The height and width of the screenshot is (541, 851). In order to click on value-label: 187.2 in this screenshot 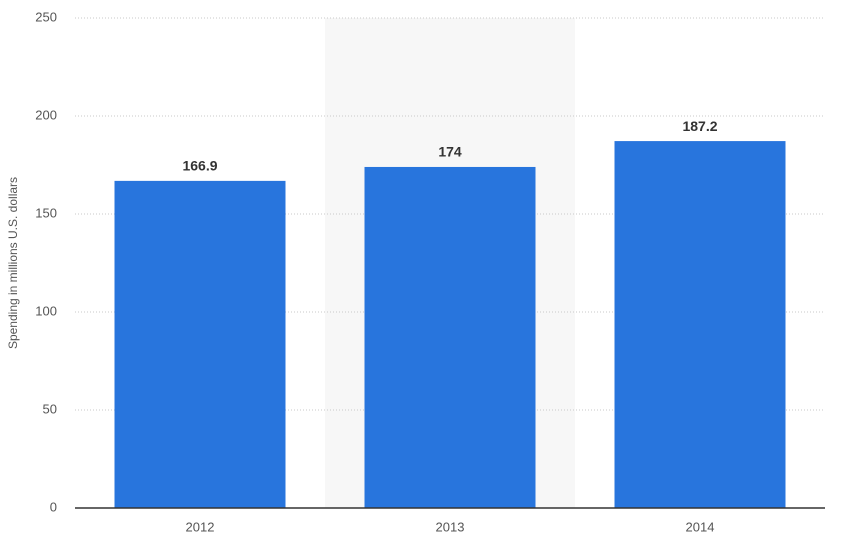, I will do `click(699, 126)`.